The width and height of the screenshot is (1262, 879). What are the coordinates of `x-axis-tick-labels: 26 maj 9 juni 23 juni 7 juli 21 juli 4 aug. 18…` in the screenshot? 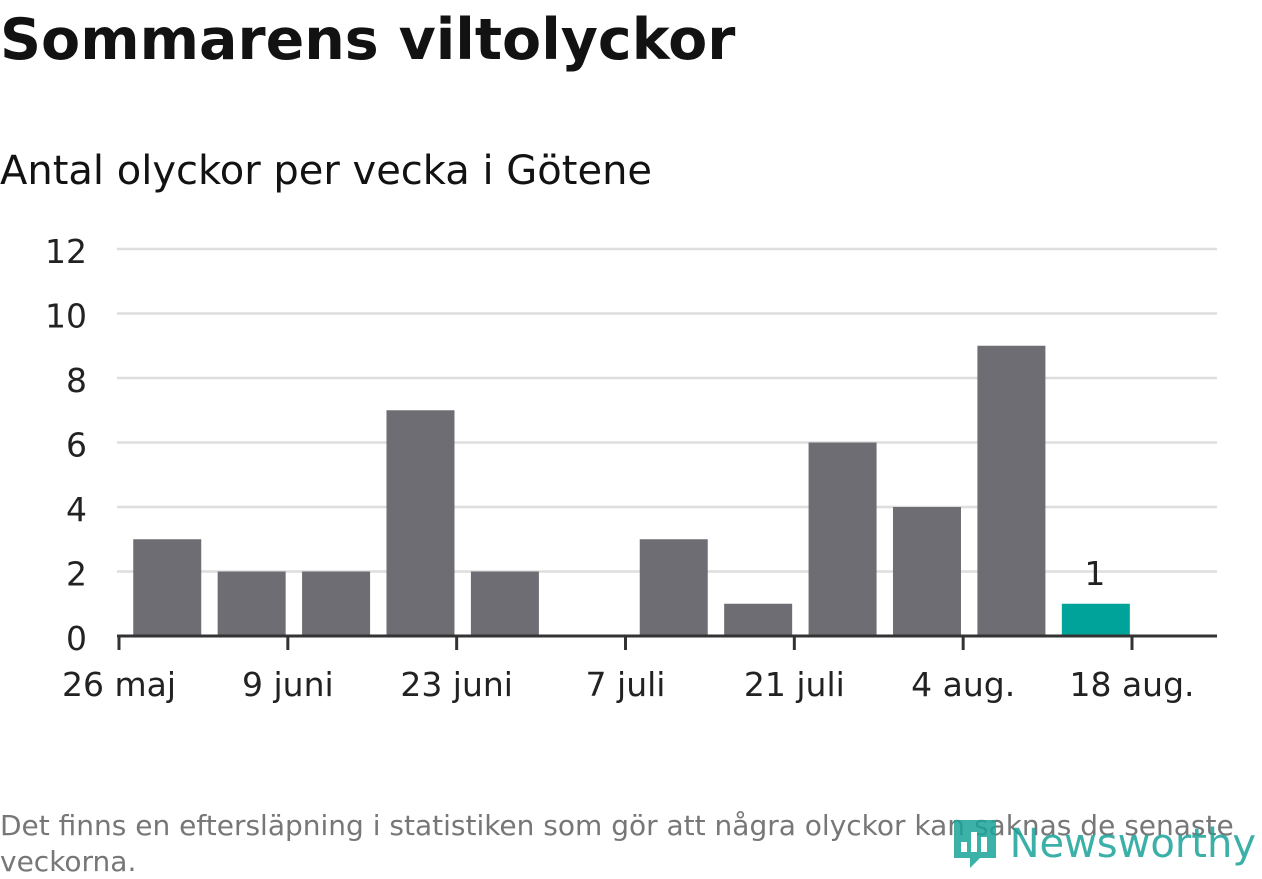 It's located at (628, 670).